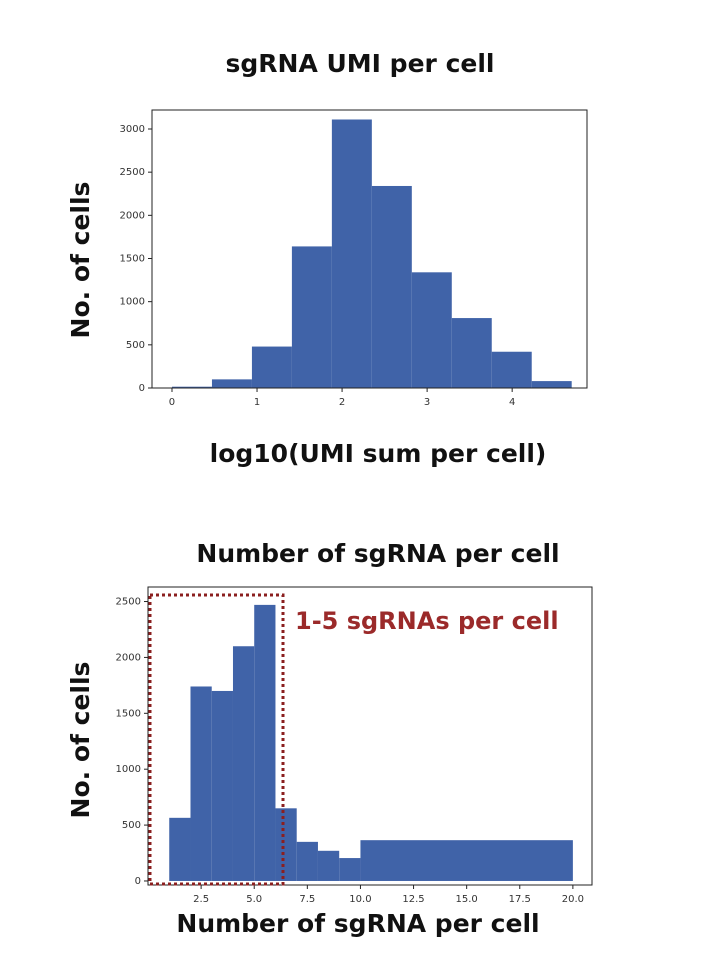  What do you see at coordinates (573, 899) in the screenshot?
I see `x-tick-label: 20.0` at bounding box center [573, 899].